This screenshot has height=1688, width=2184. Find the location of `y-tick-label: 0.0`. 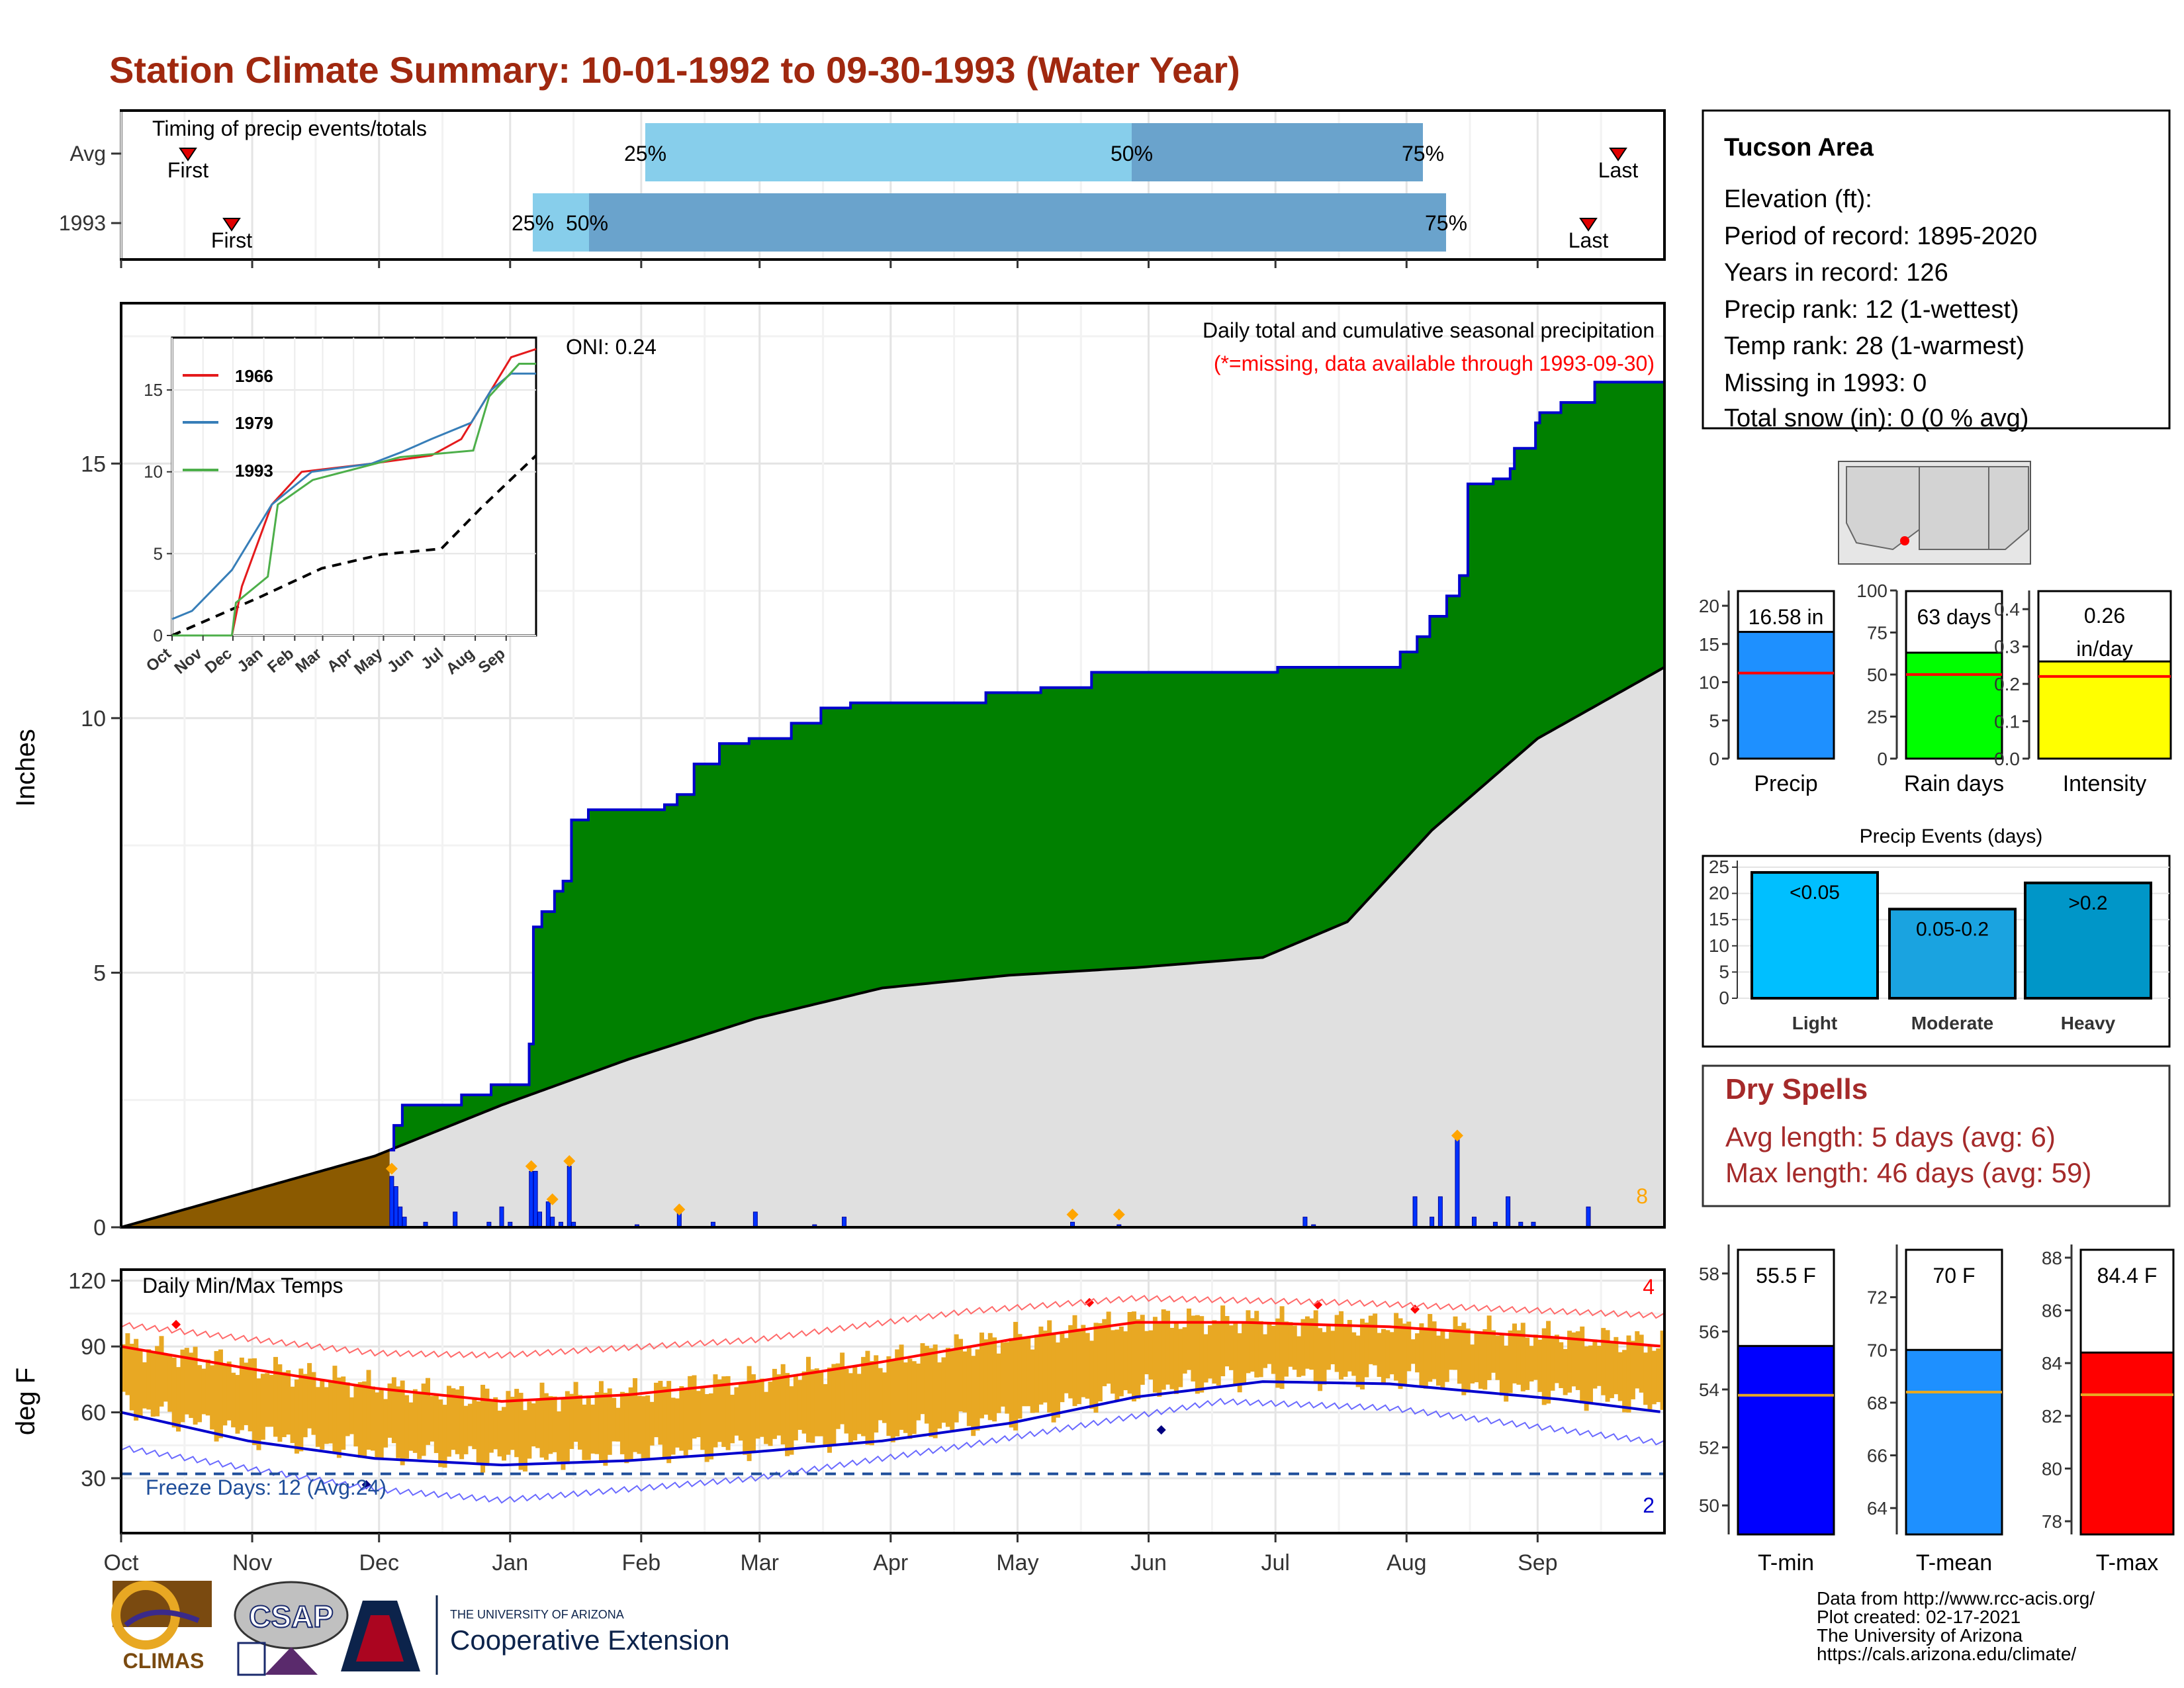

y-tick-label: 0.0 is located at coordinates (2007, 759).